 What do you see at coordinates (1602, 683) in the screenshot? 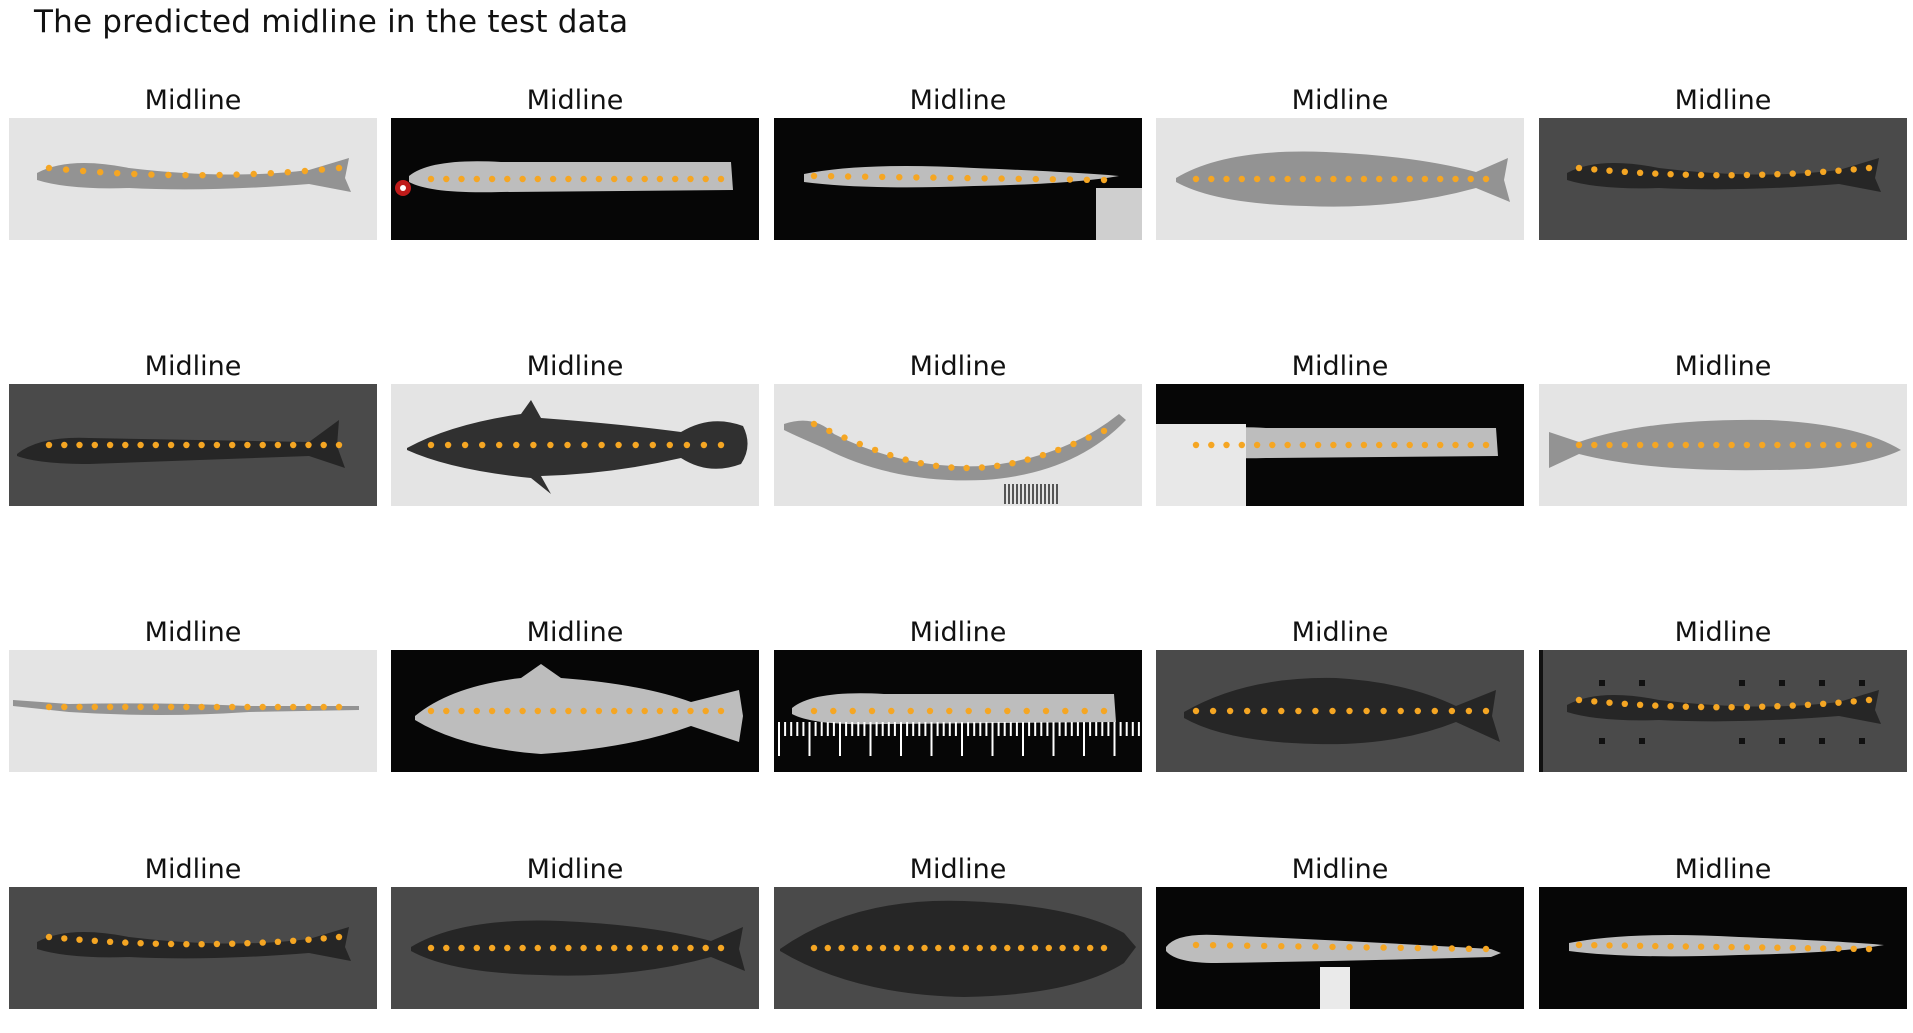
I see `marker-tick` at bounding box center [1602, 683].